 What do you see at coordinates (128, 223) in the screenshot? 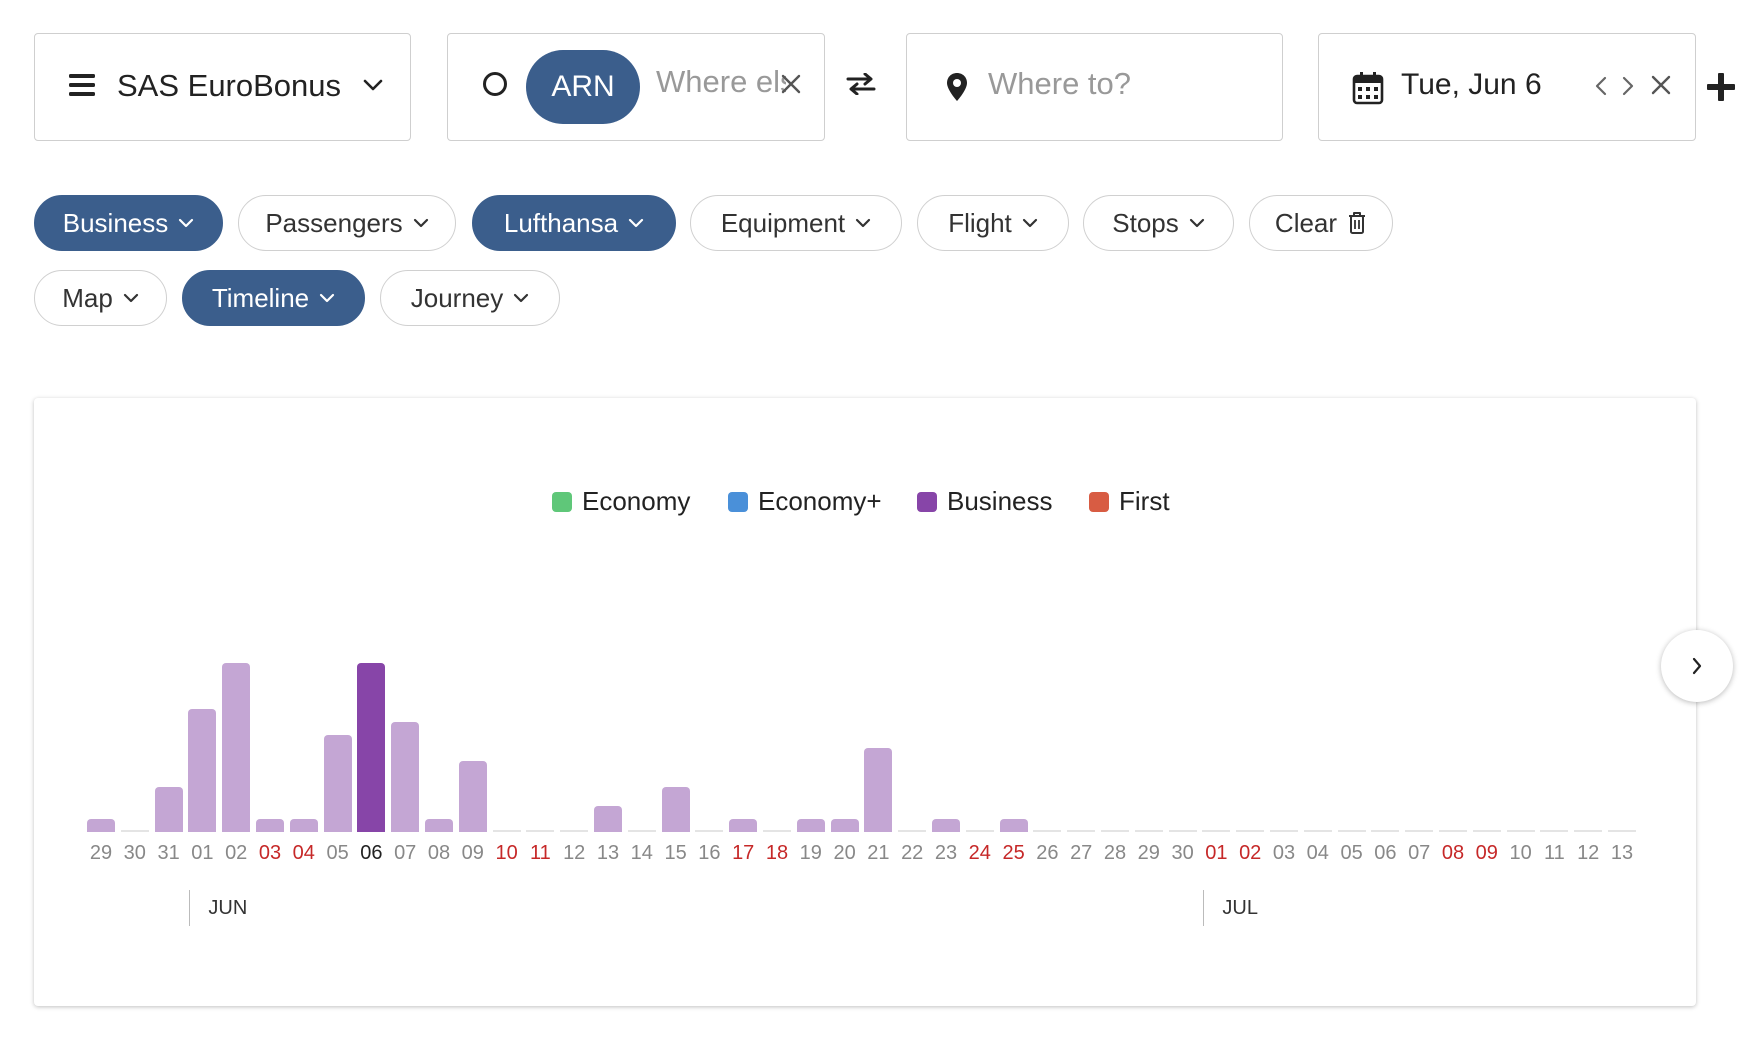
I see `filter-business: Business` at bounding box center [128, 223].